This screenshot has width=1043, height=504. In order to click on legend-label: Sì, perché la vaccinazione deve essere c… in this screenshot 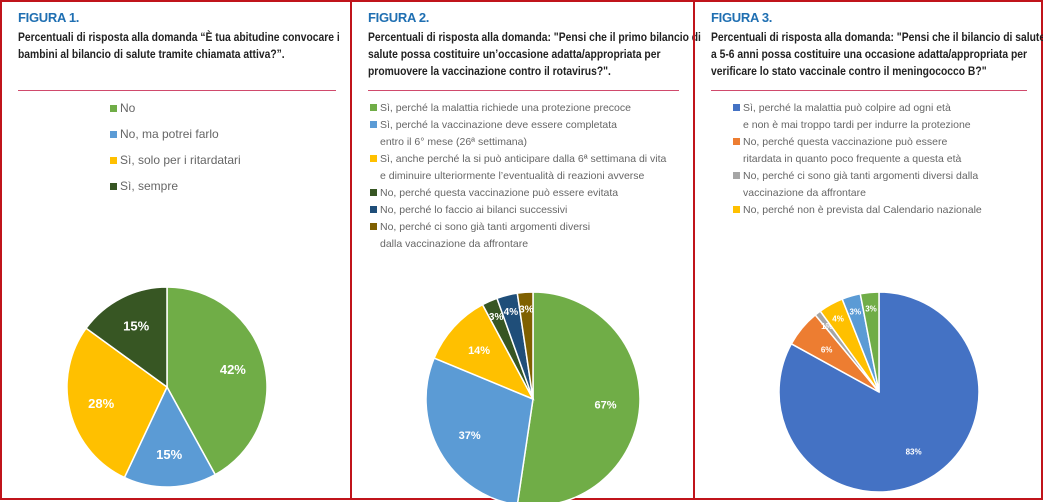, I will do `click(498, 125)`.